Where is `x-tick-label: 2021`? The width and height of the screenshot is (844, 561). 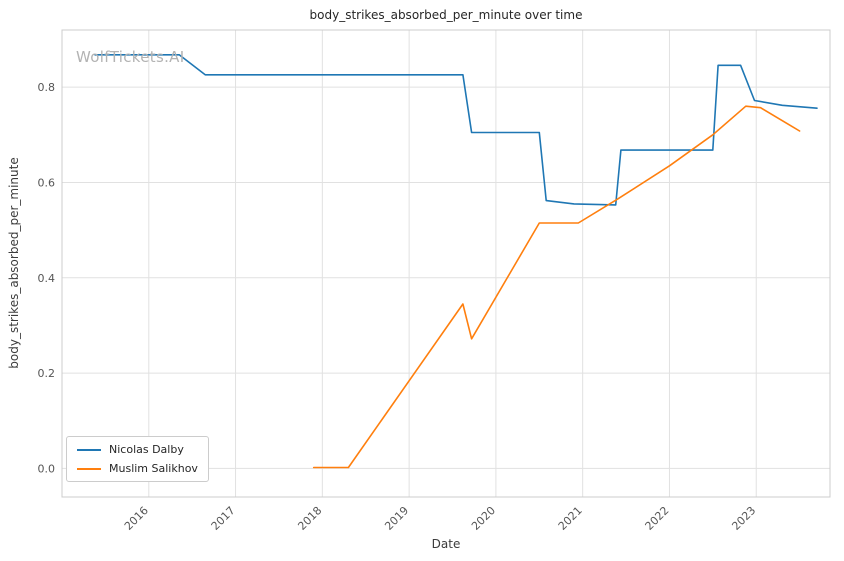
x-tick-label: 2021 is located at coordinates (570, 518).